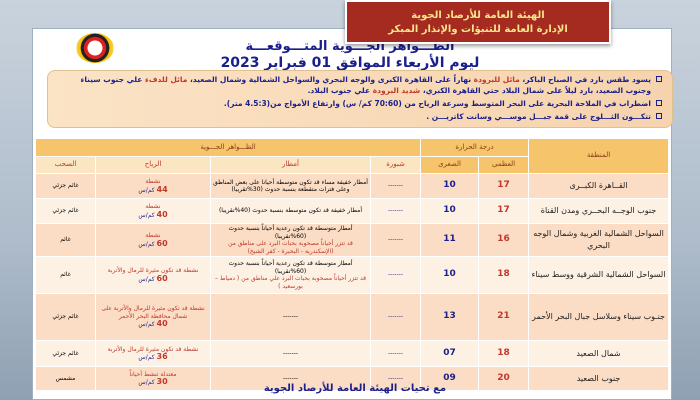 The width and height of the screenshot is (700, 400). Describe the element at coordinates (162, 189) in the screenshot. I see `wind-speed: 44` at that location.